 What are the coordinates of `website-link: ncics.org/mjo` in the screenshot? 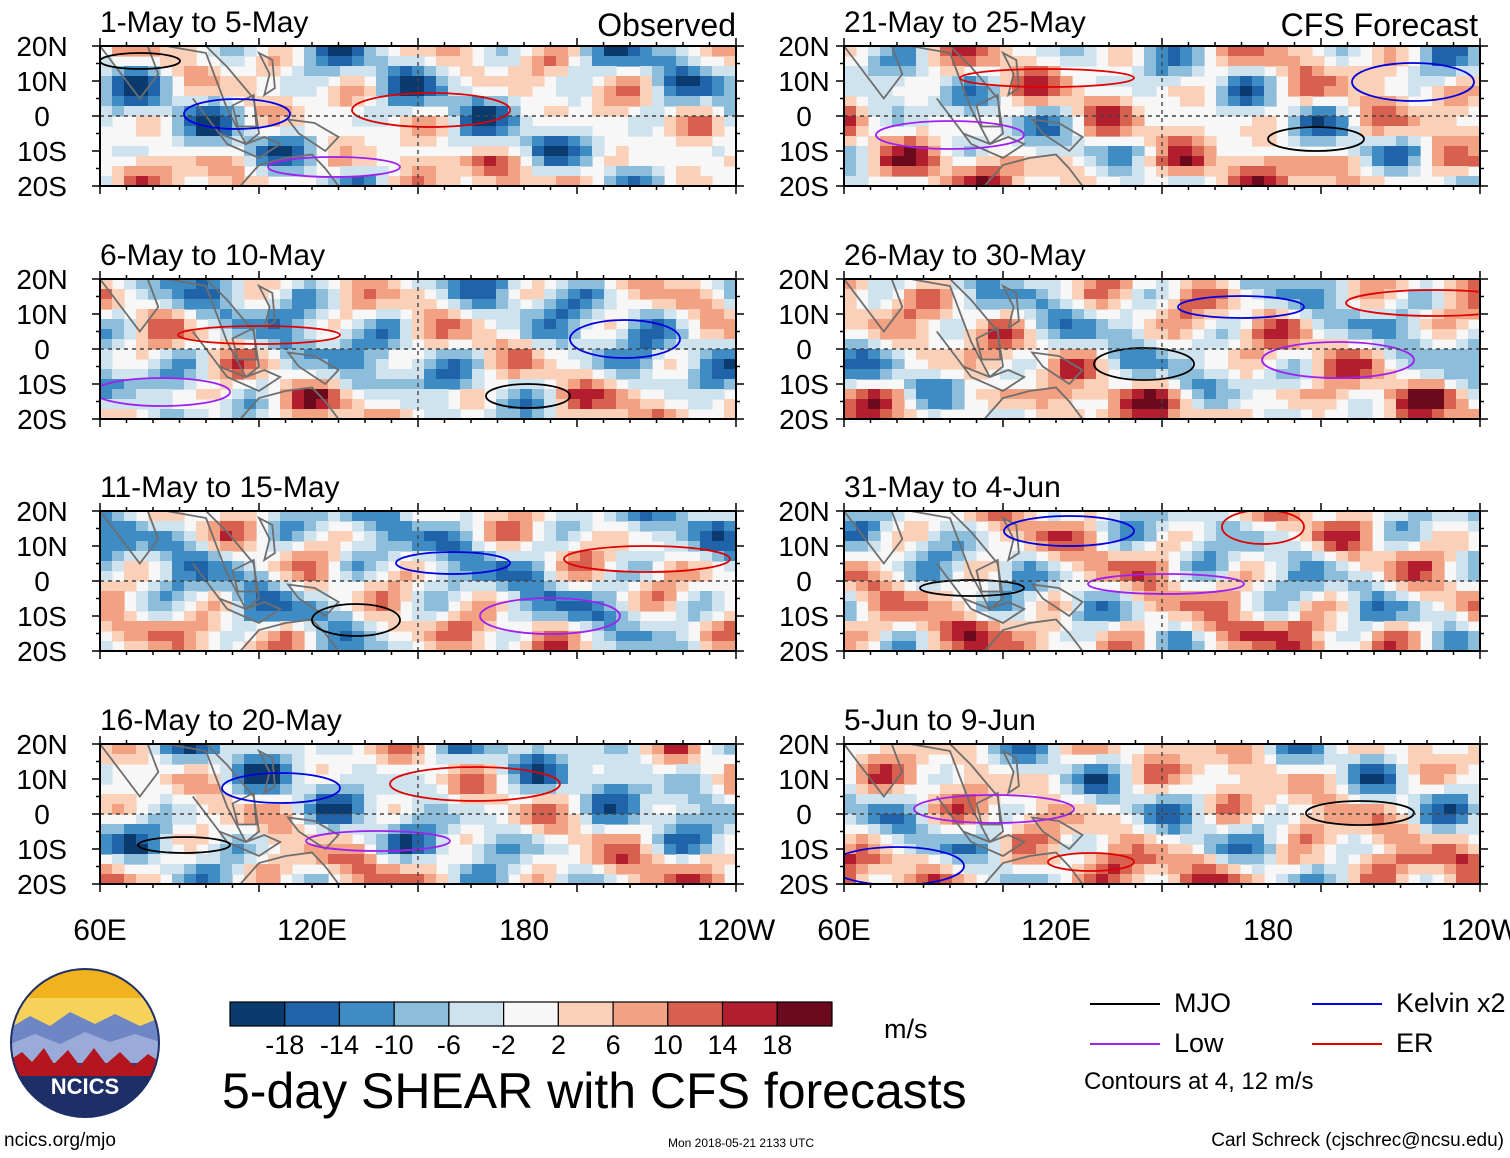 It's located at (60, 1140).